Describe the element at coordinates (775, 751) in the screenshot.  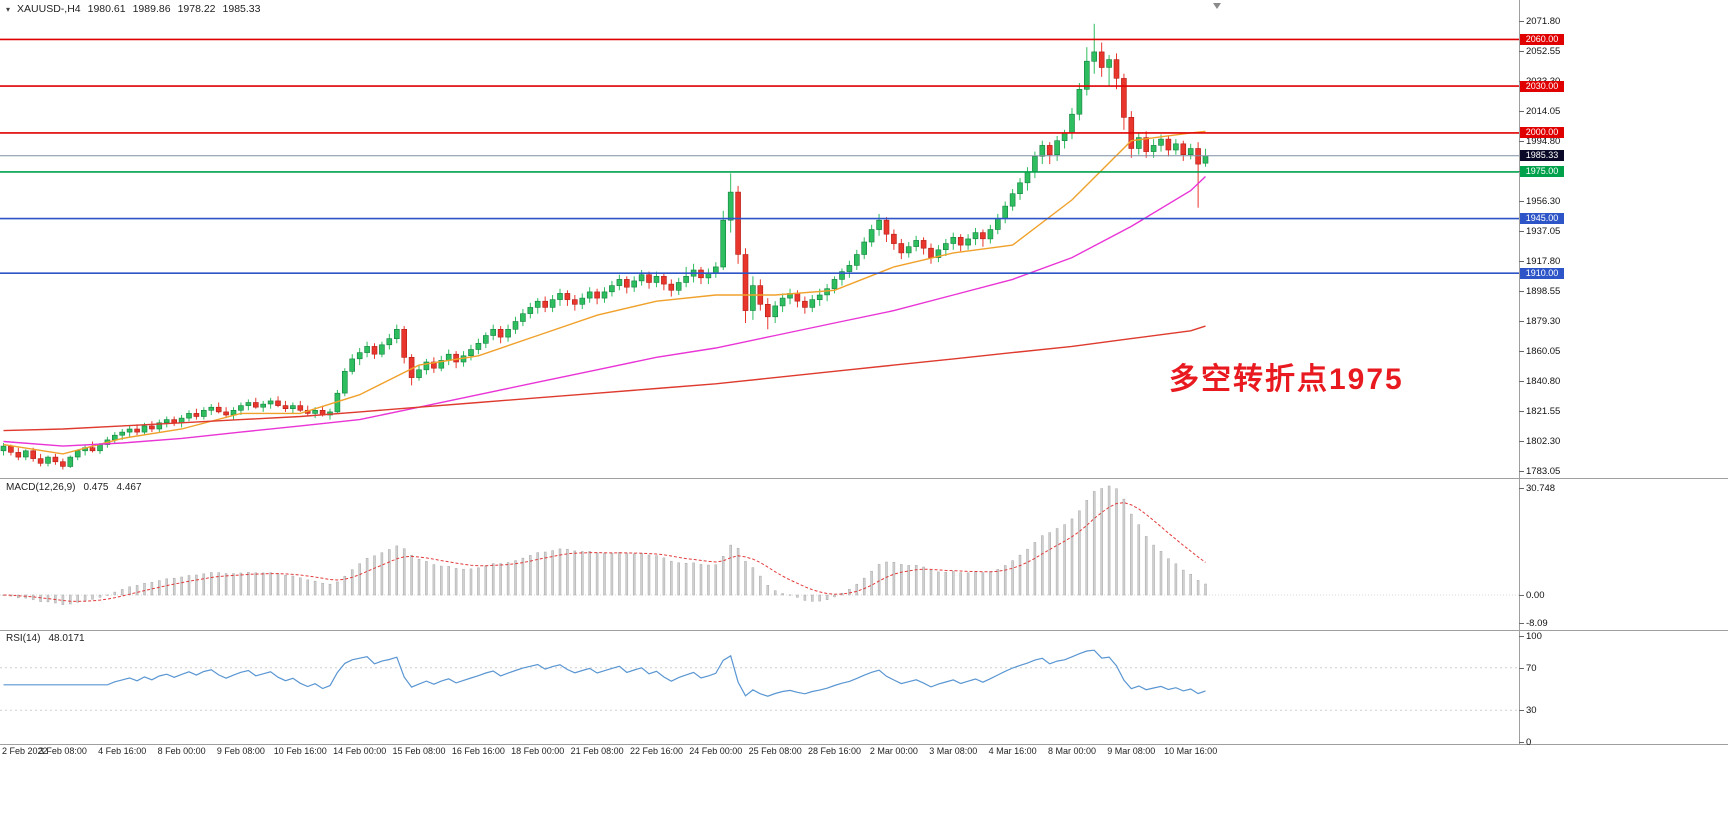
I see `time-axis-label: 25 Feb 08:00` at that location.